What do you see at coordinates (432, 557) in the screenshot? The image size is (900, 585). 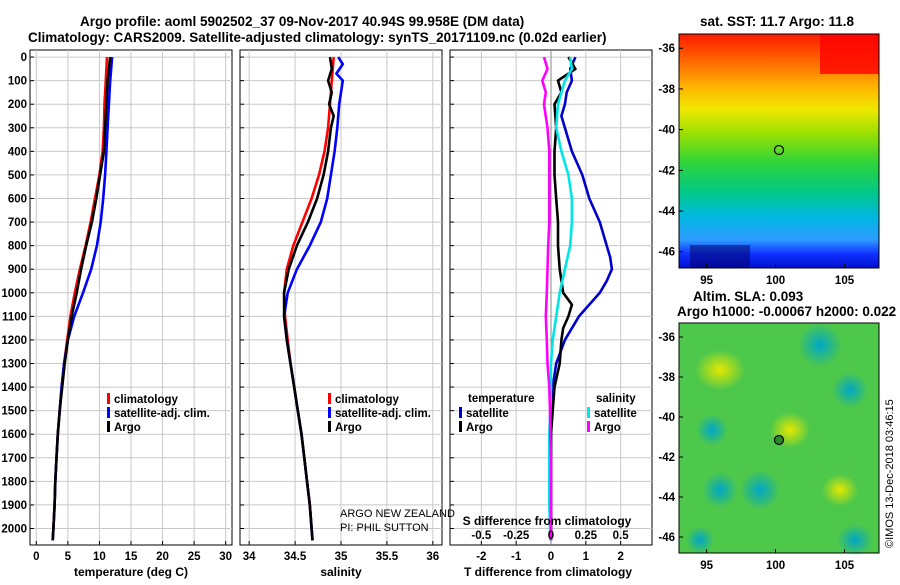 I see `x-tick-label: 36` at bounding box center [432, 557].